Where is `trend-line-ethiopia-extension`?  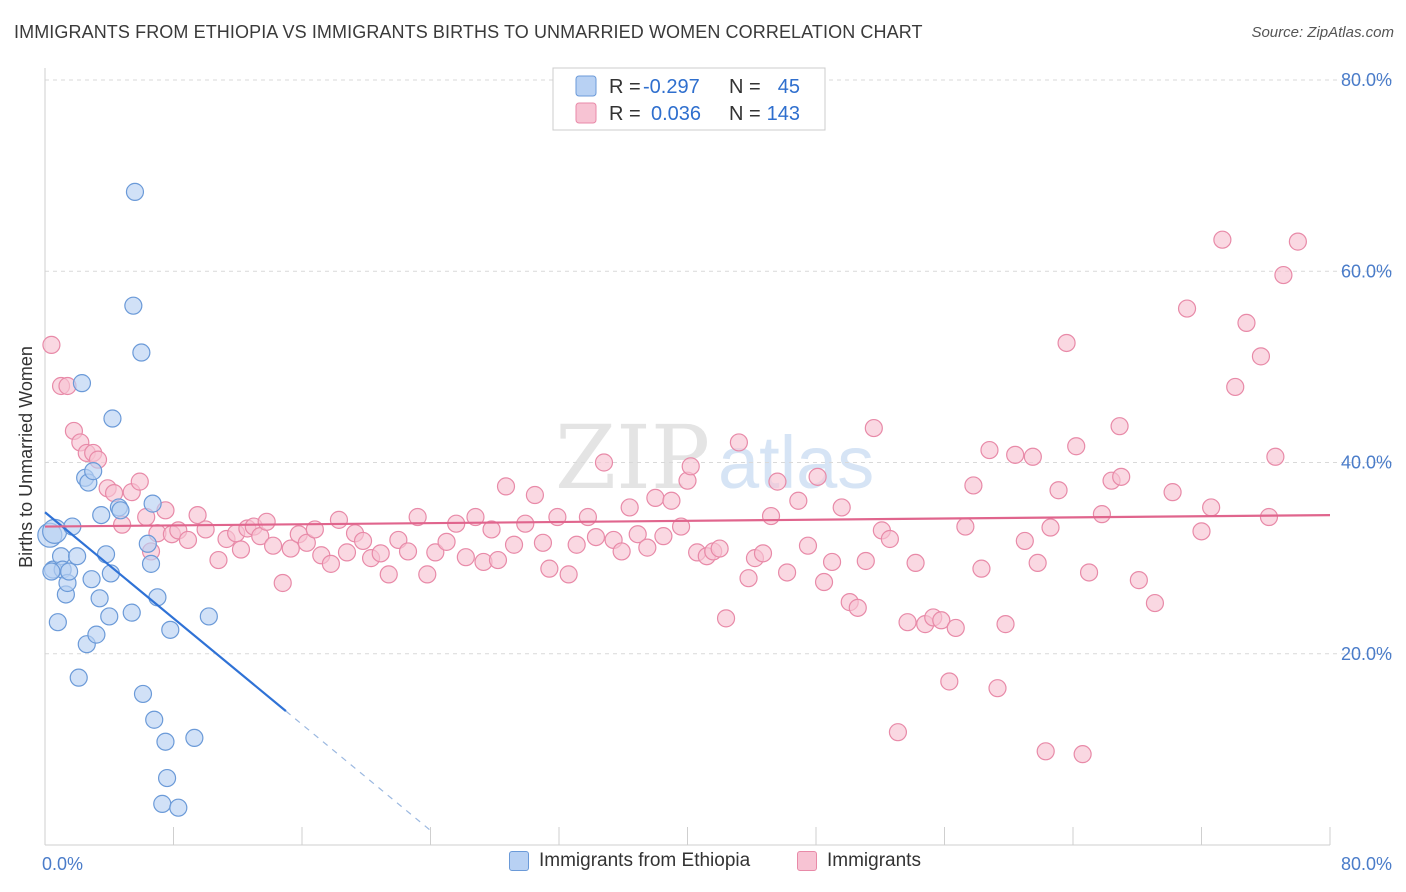 trend-line-ethiopia-extension is located at coordinates (358, 770).